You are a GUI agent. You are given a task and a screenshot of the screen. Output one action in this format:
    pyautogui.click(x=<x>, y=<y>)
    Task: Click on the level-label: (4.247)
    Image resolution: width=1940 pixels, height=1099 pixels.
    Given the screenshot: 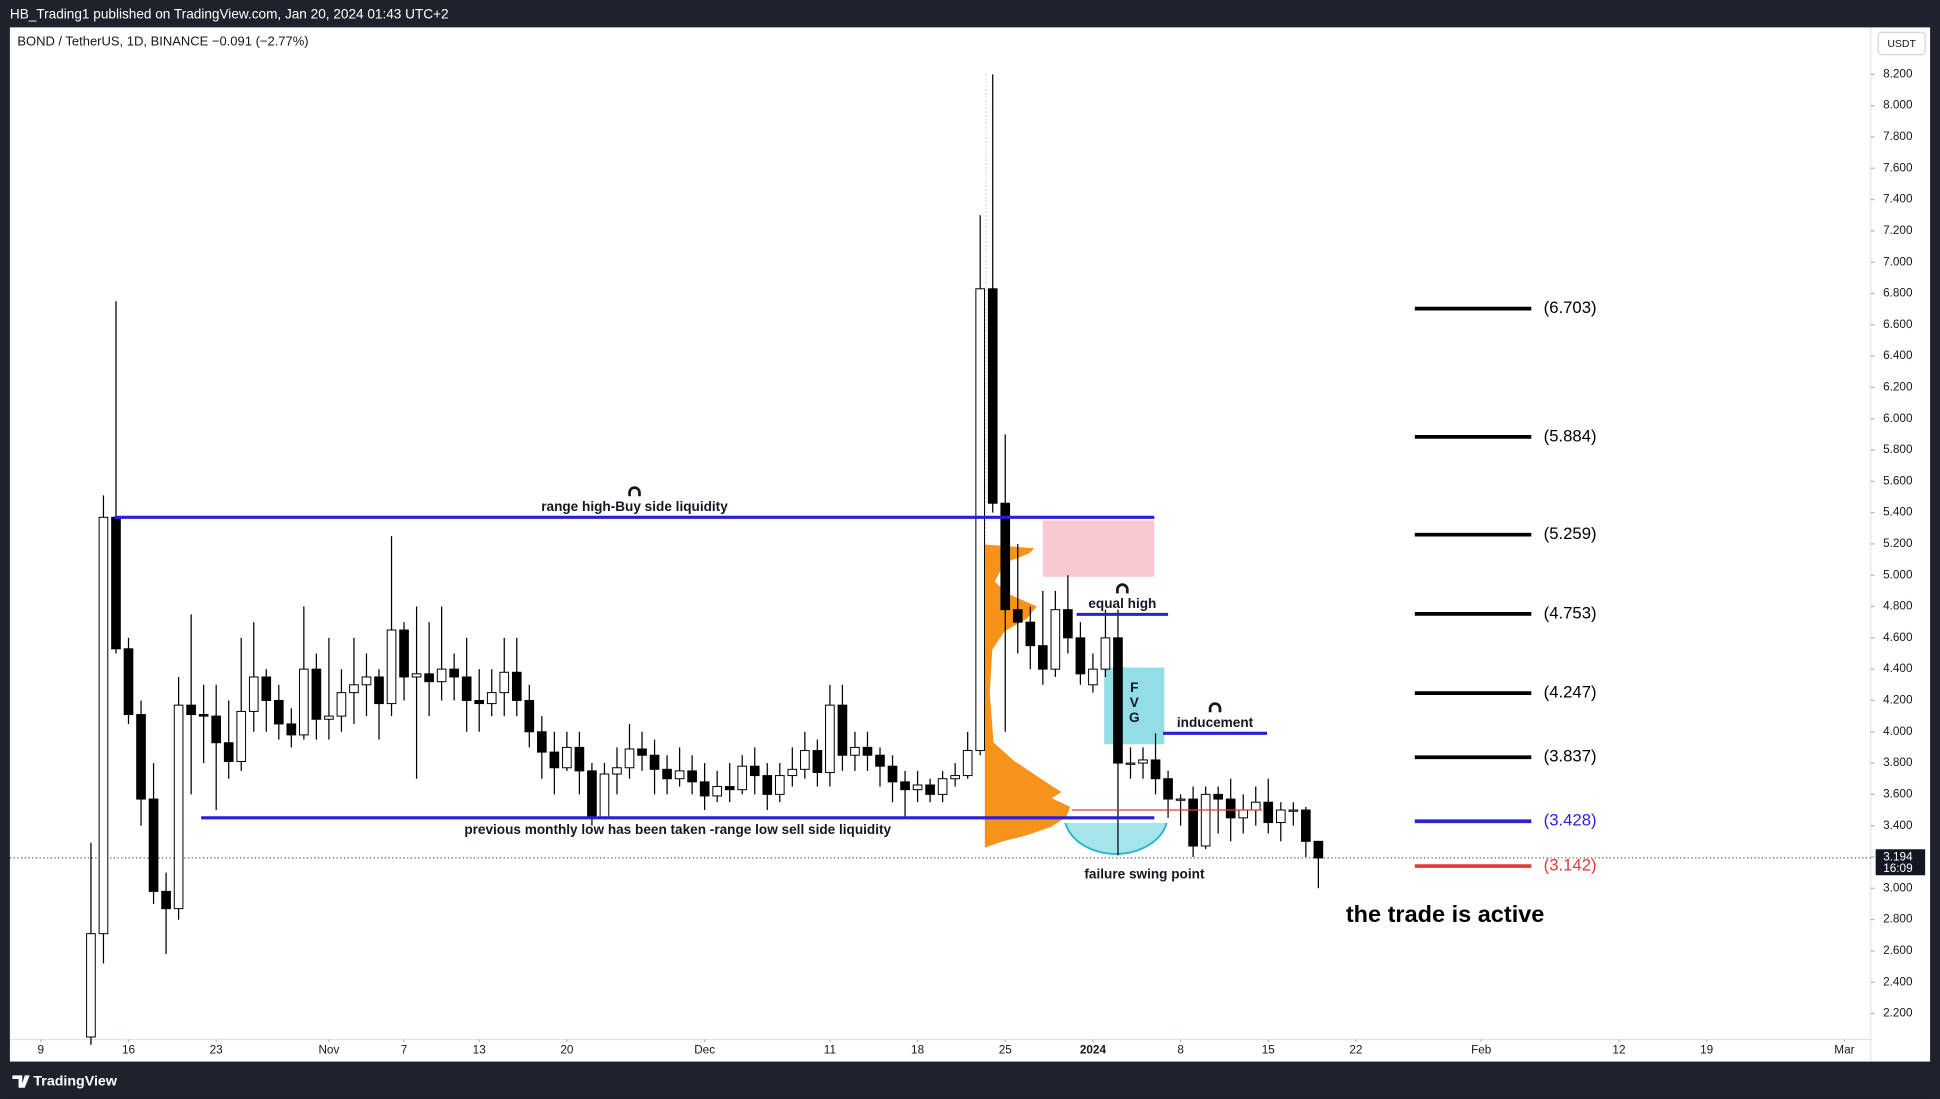 What is the action you would take?
    pyautogui.click(x=1570, y=692)
    